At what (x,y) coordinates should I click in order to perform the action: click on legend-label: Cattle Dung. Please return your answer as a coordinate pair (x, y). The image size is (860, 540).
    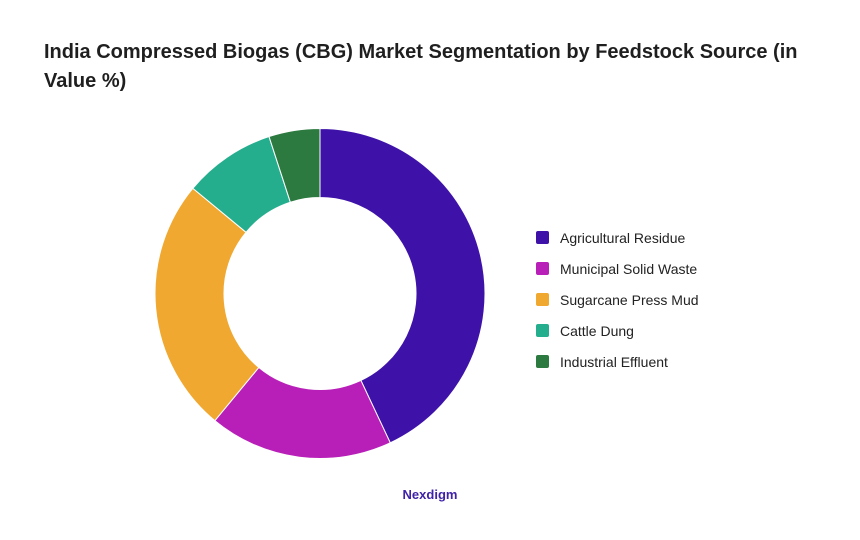
    Looking at the image, I should click on (597, 330).